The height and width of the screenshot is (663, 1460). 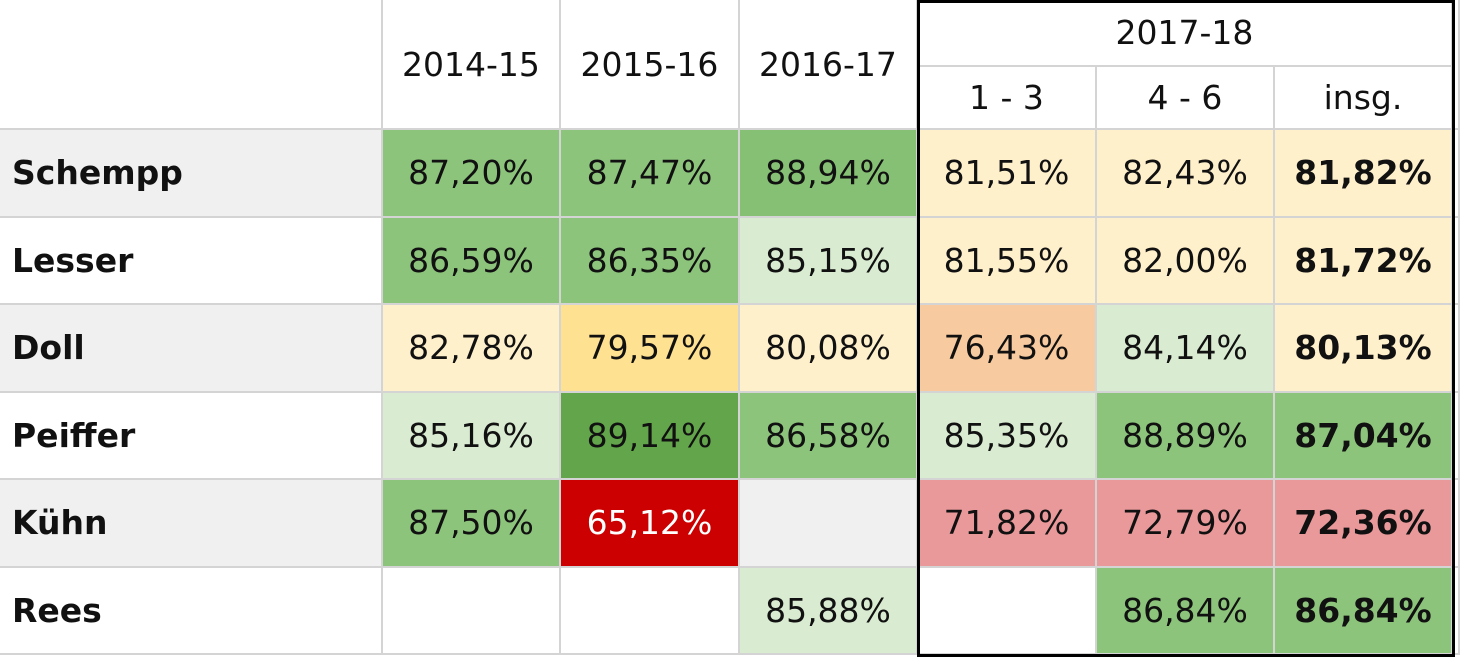 I want to click on value-cell: 82,00%, so click(x=1186, y=261).